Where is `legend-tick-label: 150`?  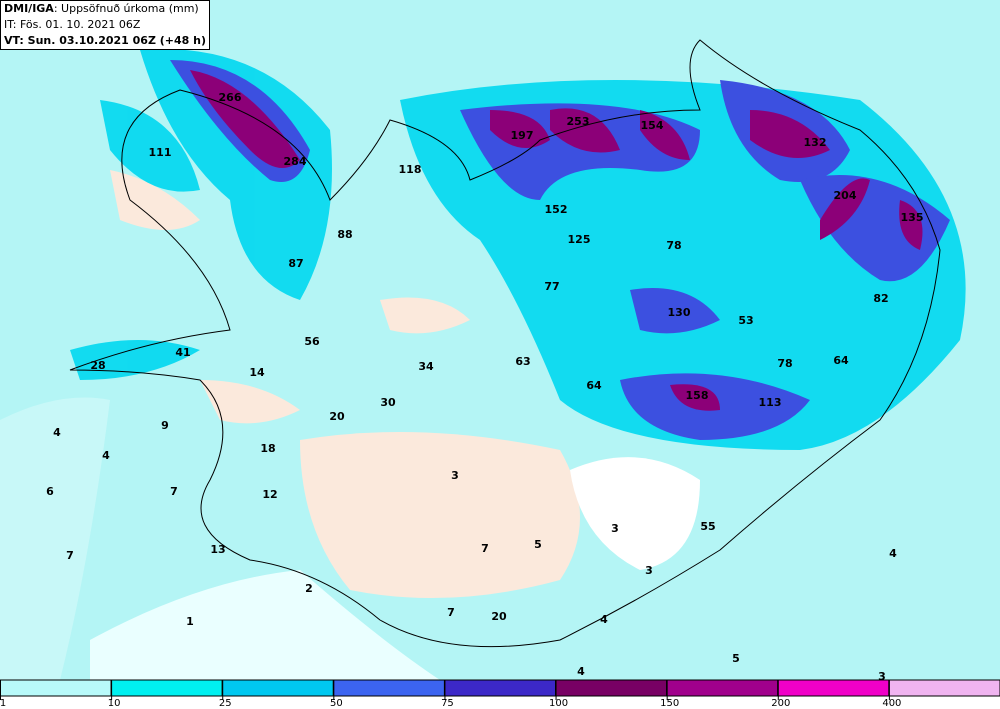 legend-tick-label: 150 is located at coordinates (669, 703).